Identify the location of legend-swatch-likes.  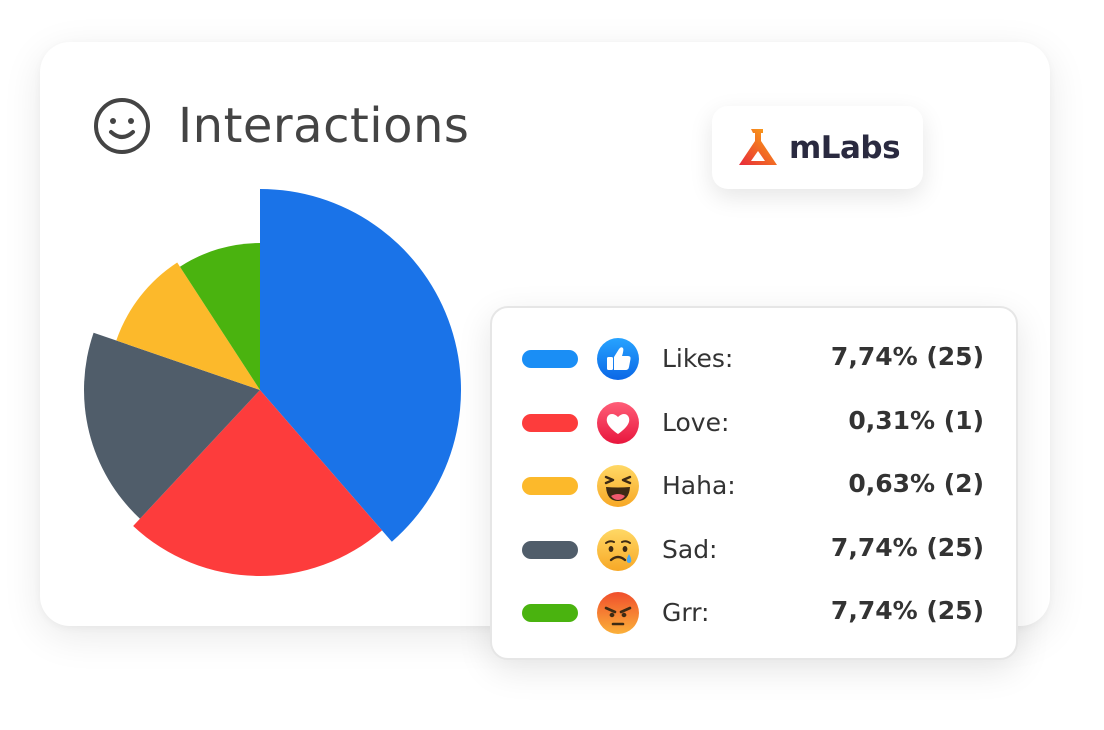
(550, 359).